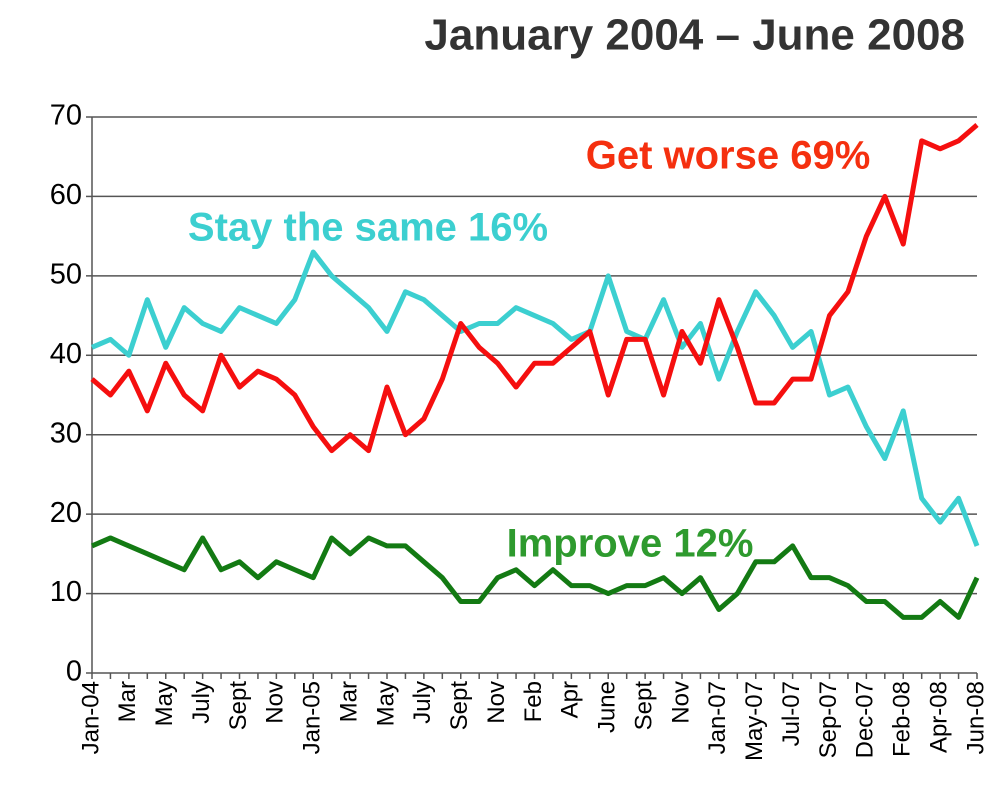  Describe the element at coordinates (902, 719) in the screenshot. I see `x-tick-label: Feb-08` at that location.